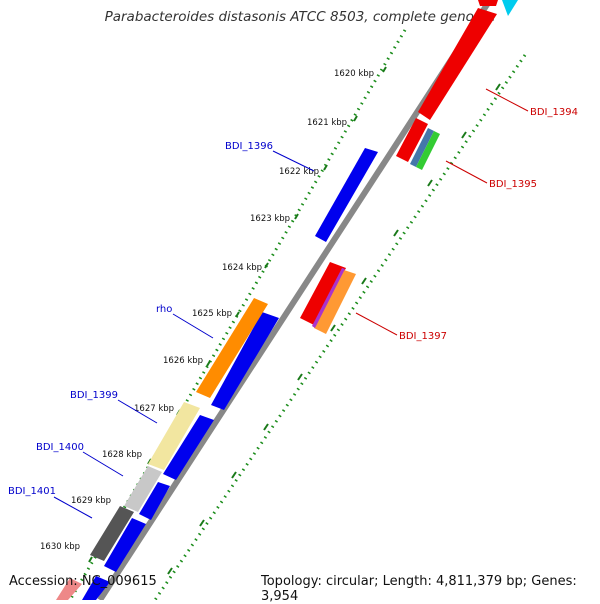 This screenshot has width=600, height=604. I want to click on kbp-label-1625: 1625 kbp, so click(212, 314).